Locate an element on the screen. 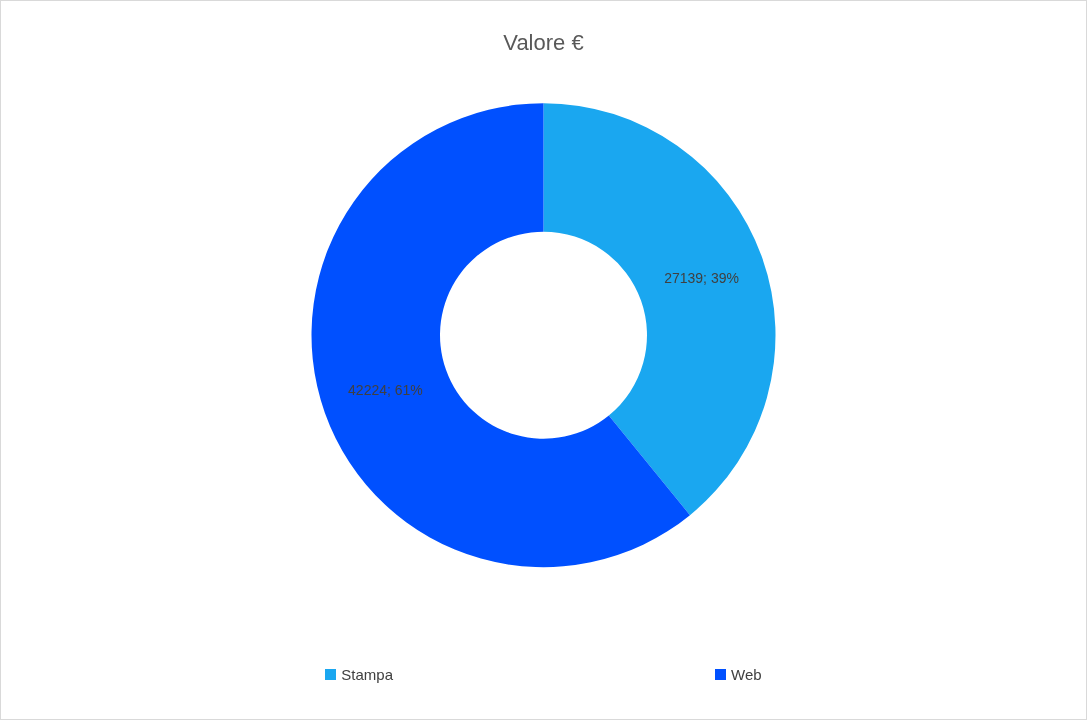  chart-title: Valore € is located at coordinates (543, 43).